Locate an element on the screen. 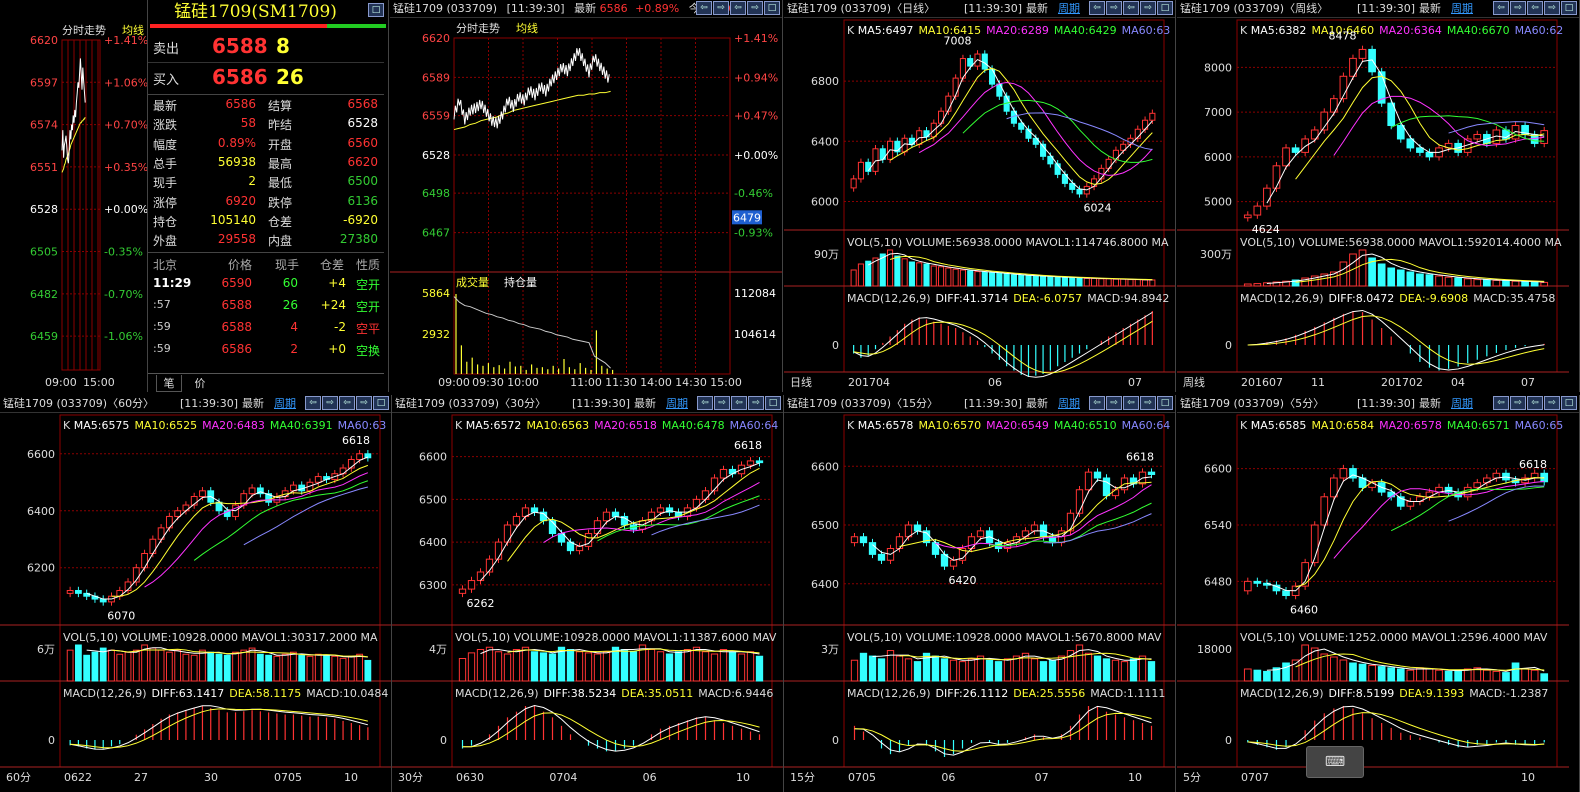  stat-value: 6568 is located at coordinates (362, 104).